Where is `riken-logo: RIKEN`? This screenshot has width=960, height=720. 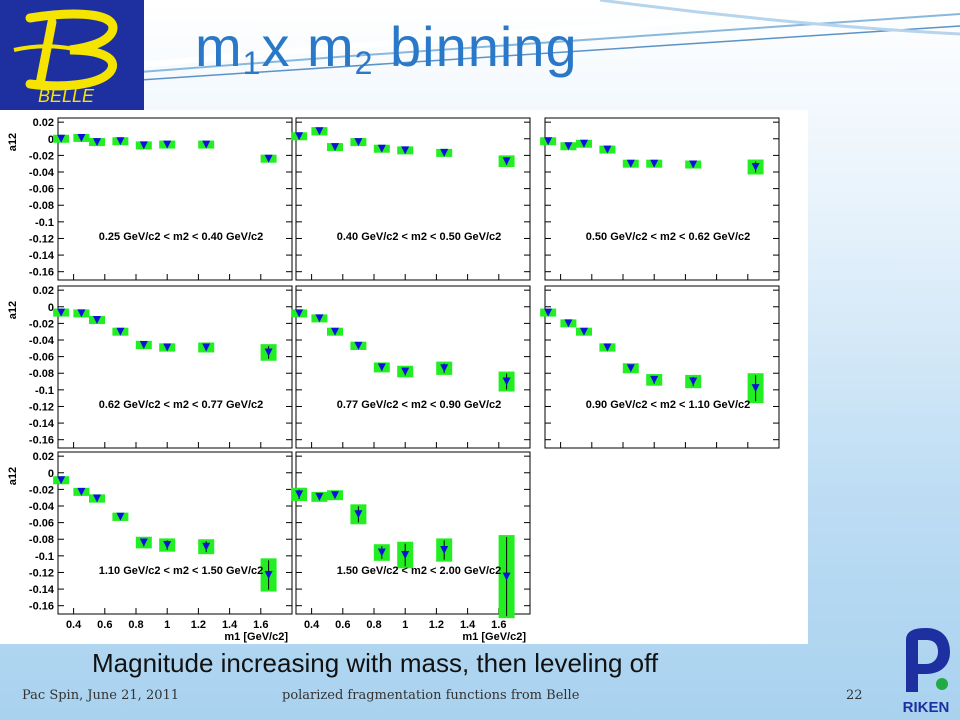 riken-logo: RIKEN is located at coordinates (926, 672).